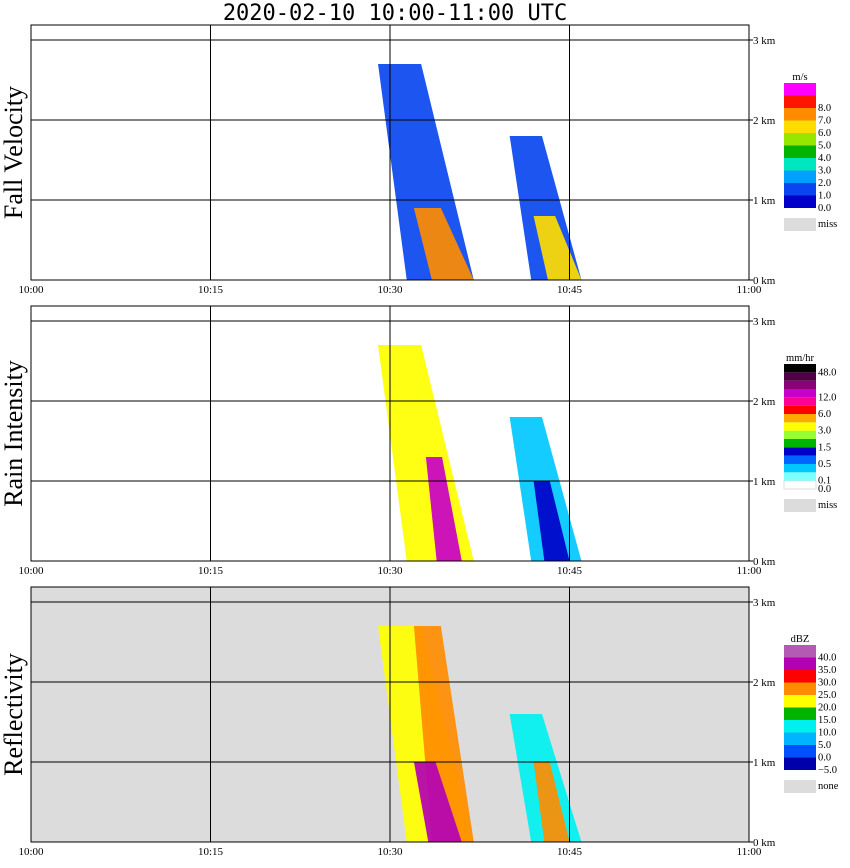  I want to click on colorbar-label: 4.0, so click(824, 158).